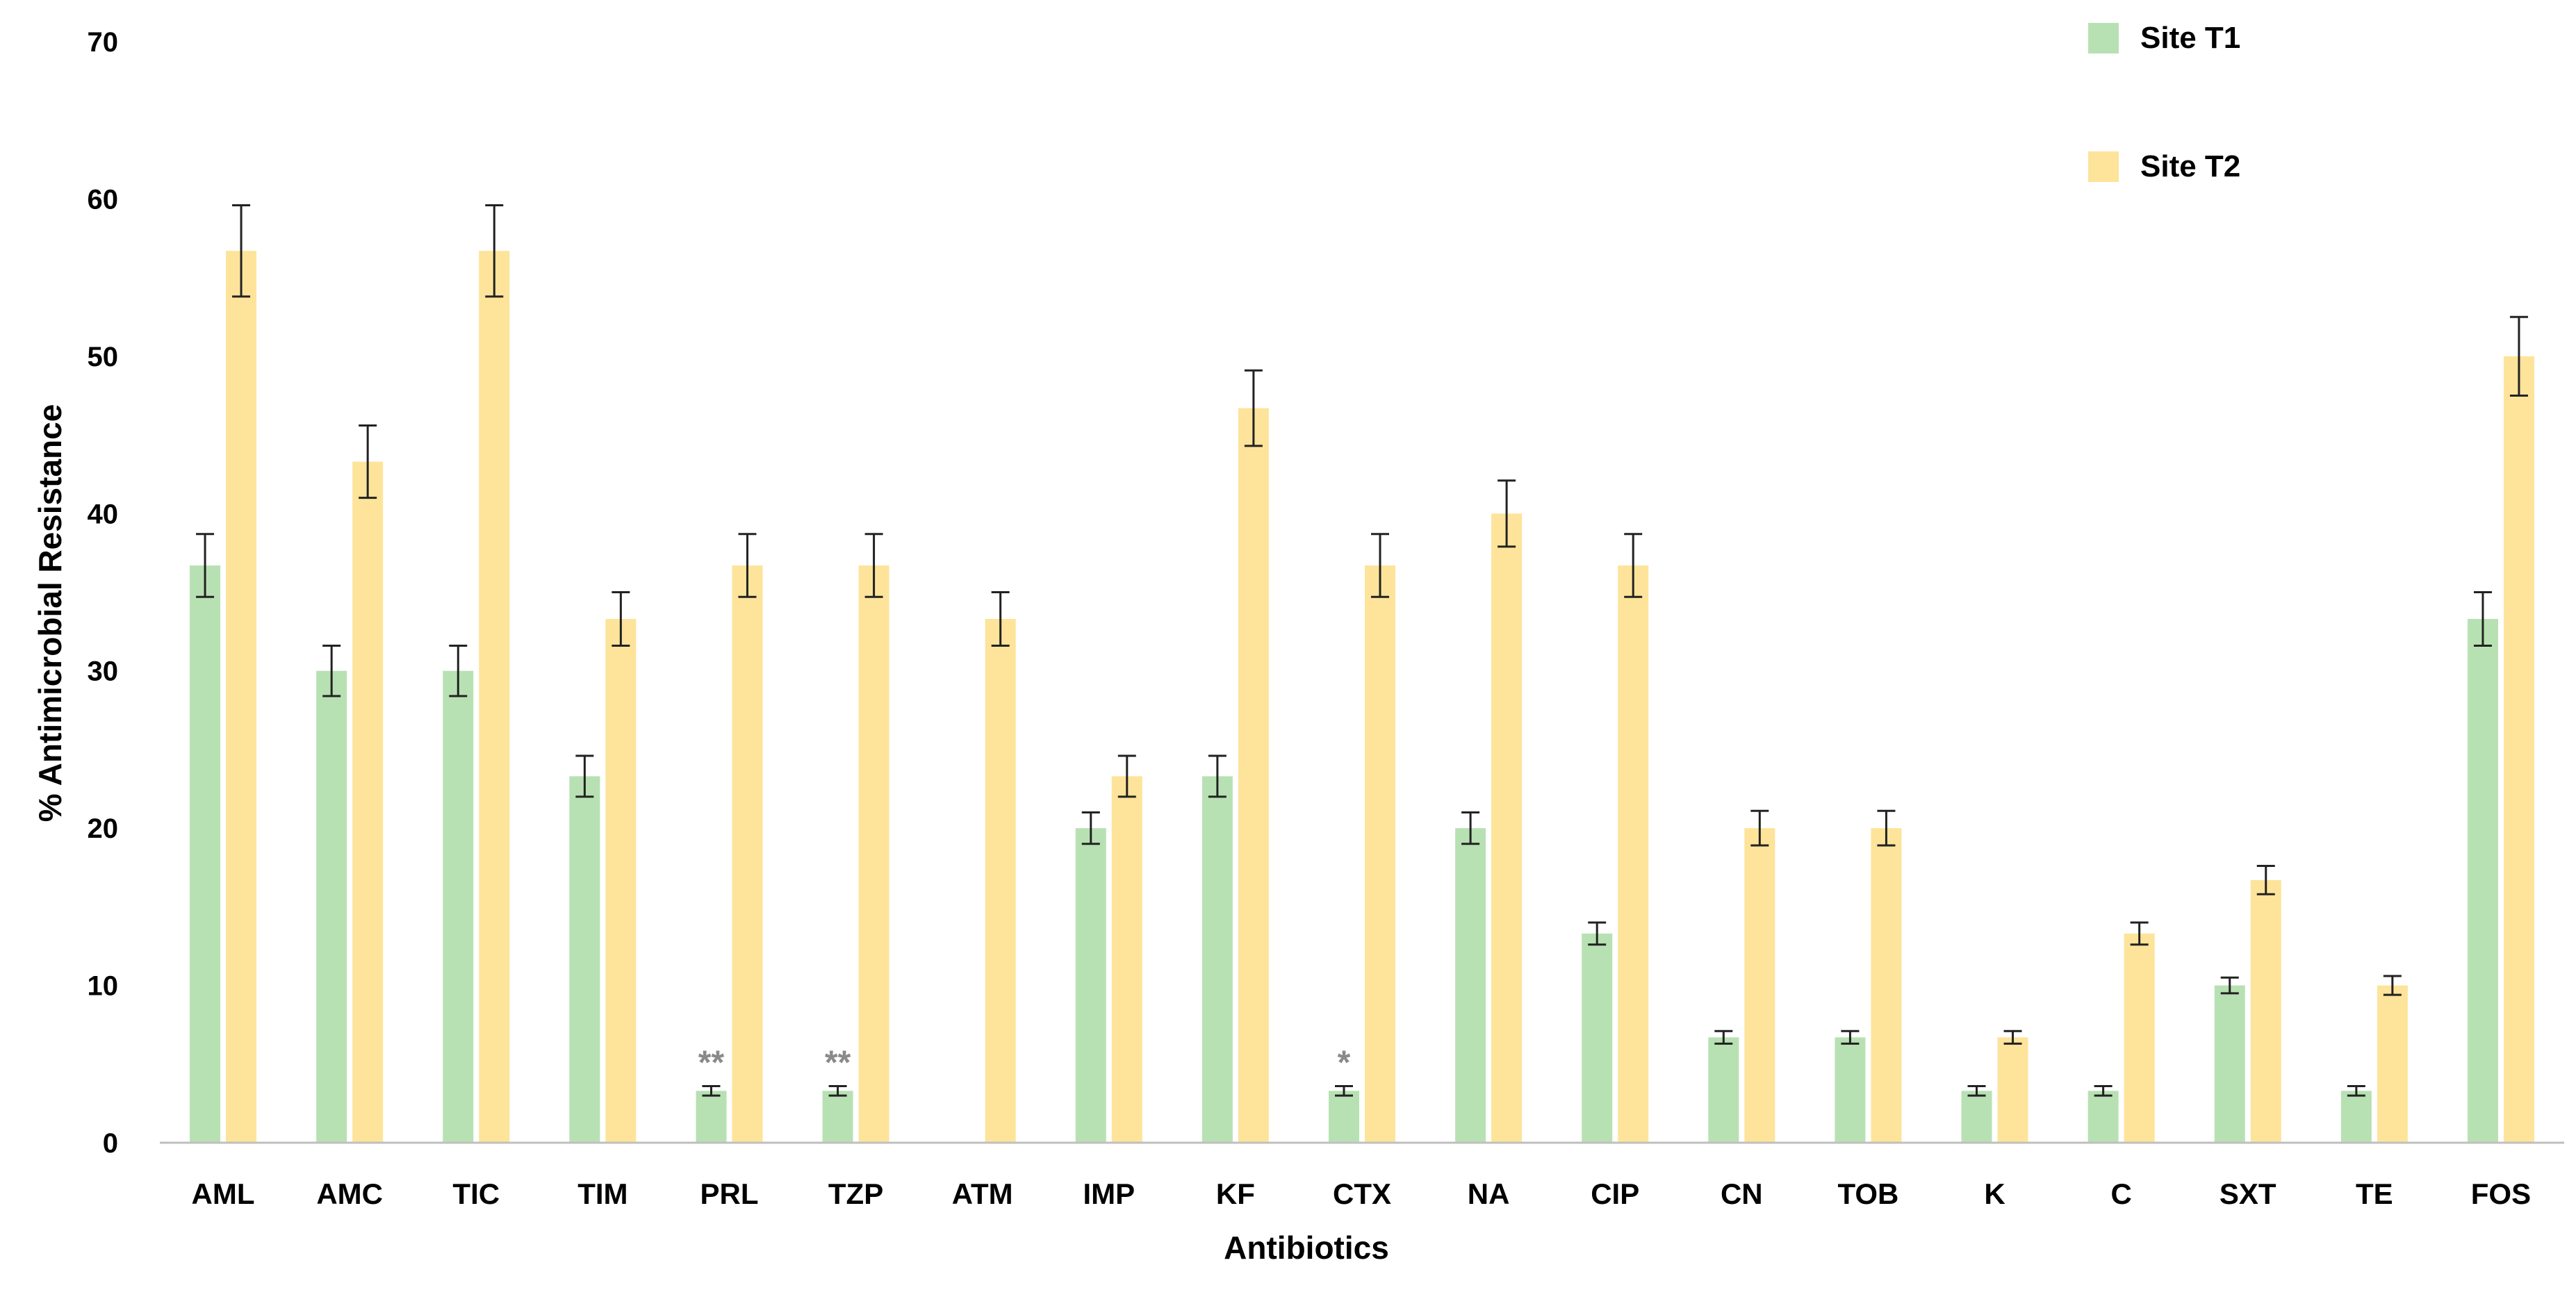 The image size is (2576, 1290). Describe the element at coordinates (1977, 1117) in the screenshot. I see `bar-t1-k` at that location.